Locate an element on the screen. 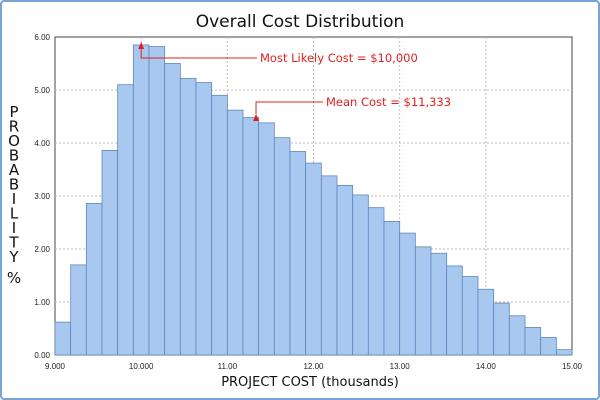  x-axis-ticks: 9.000 10.000 11.00 12.00 13.00 14.00 15.00 is located at coordinates (314, 366).